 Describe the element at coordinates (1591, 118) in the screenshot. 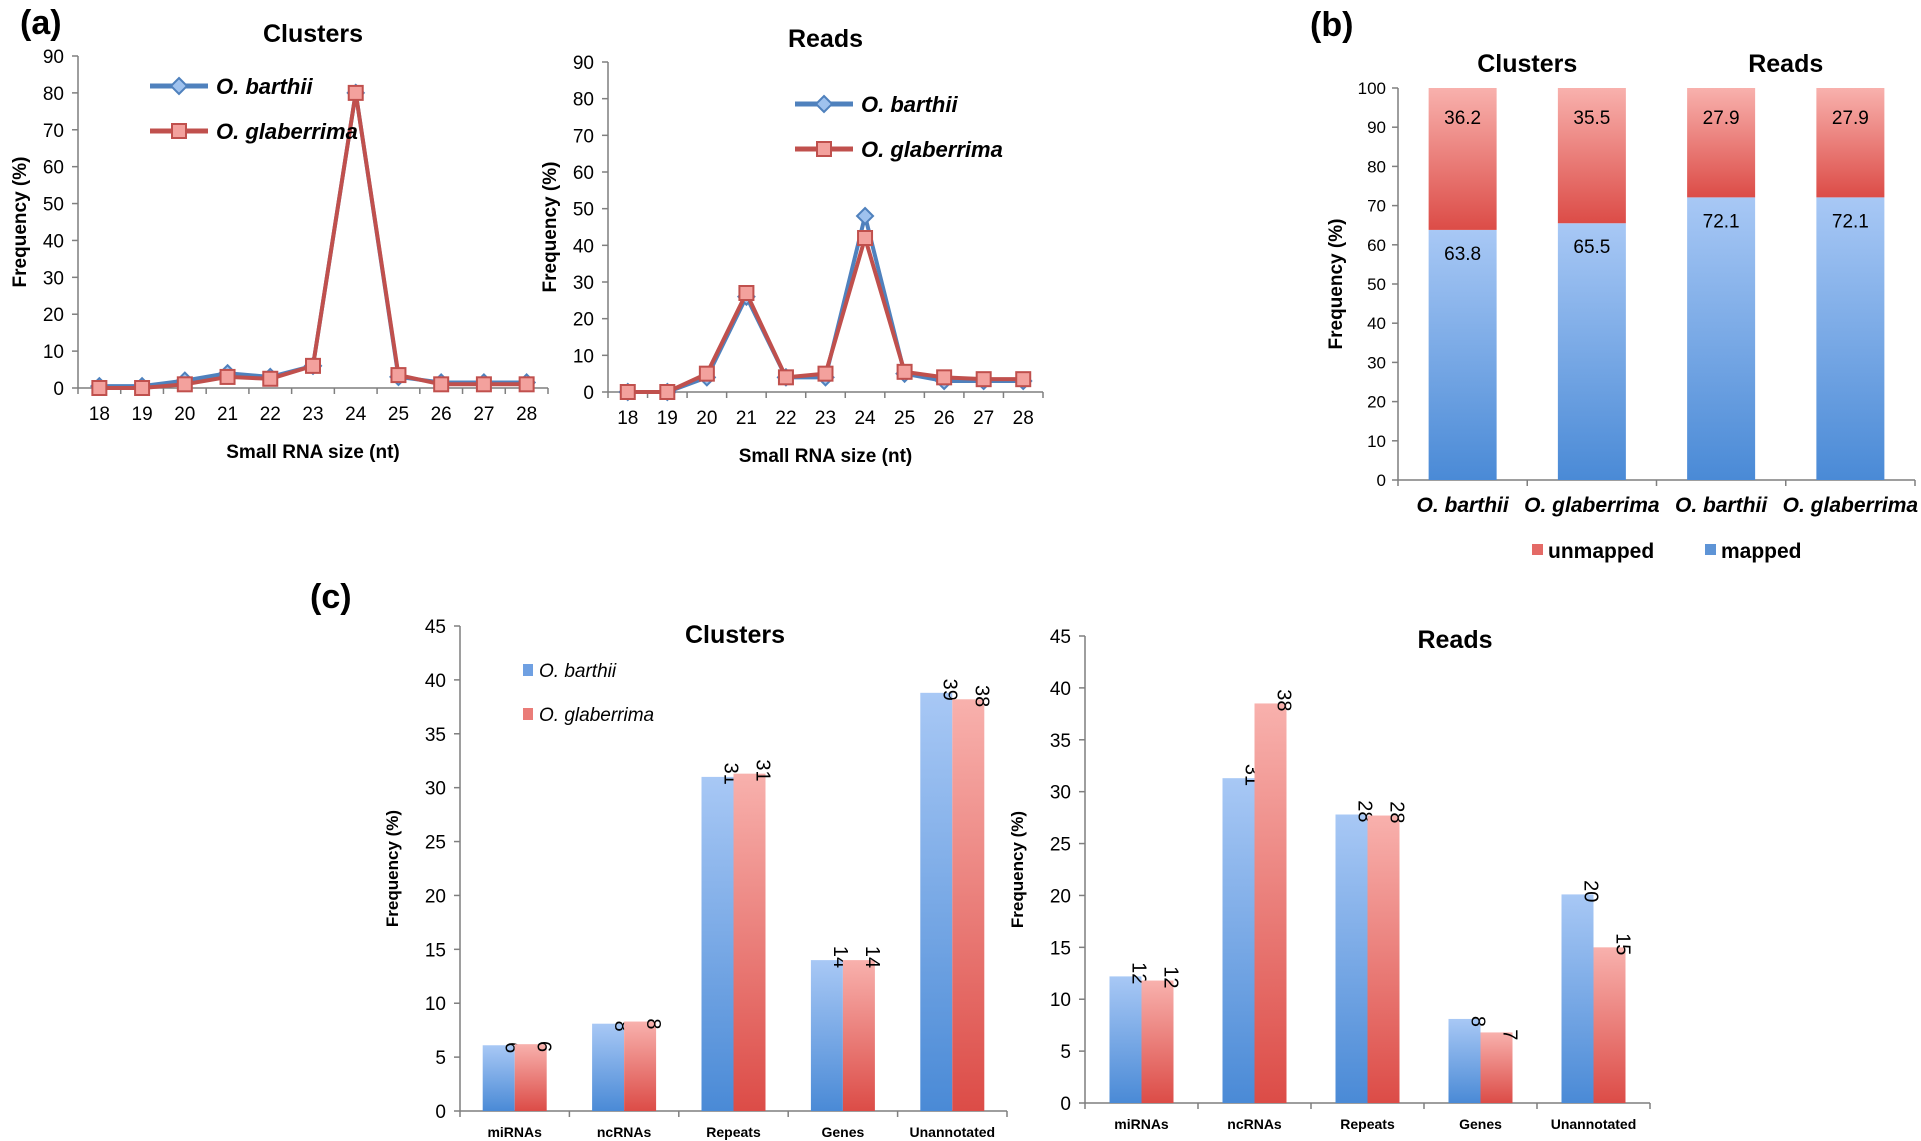

I see `bar-label-unmapped: 35.5` at that location.